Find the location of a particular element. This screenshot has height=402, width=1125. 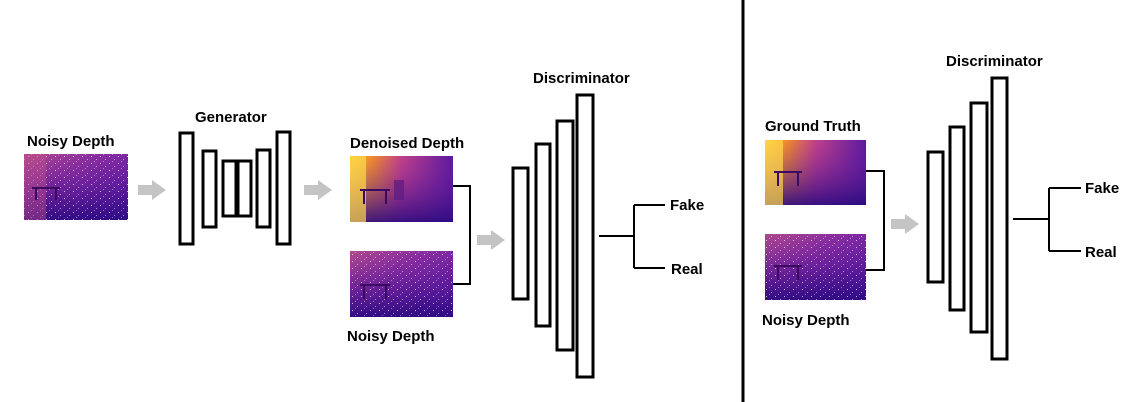

output-fork-right is located at coordinates (1047, 219).